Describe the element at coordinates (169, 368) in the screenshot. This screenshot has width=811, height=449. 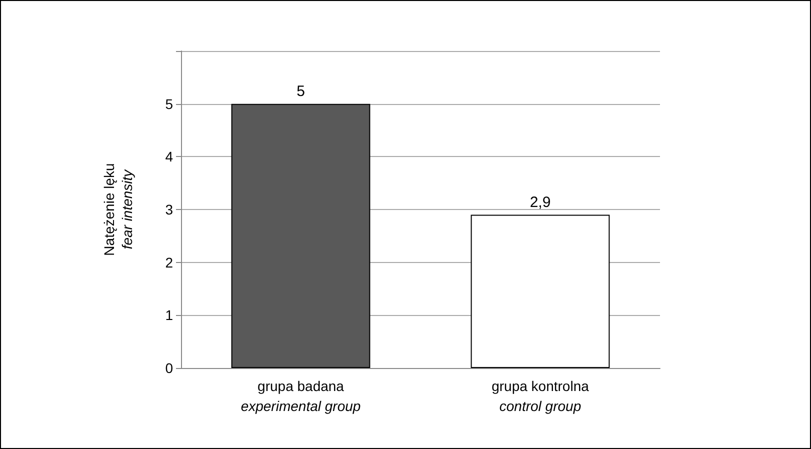
I see `y-tick-label: 0` at that location.